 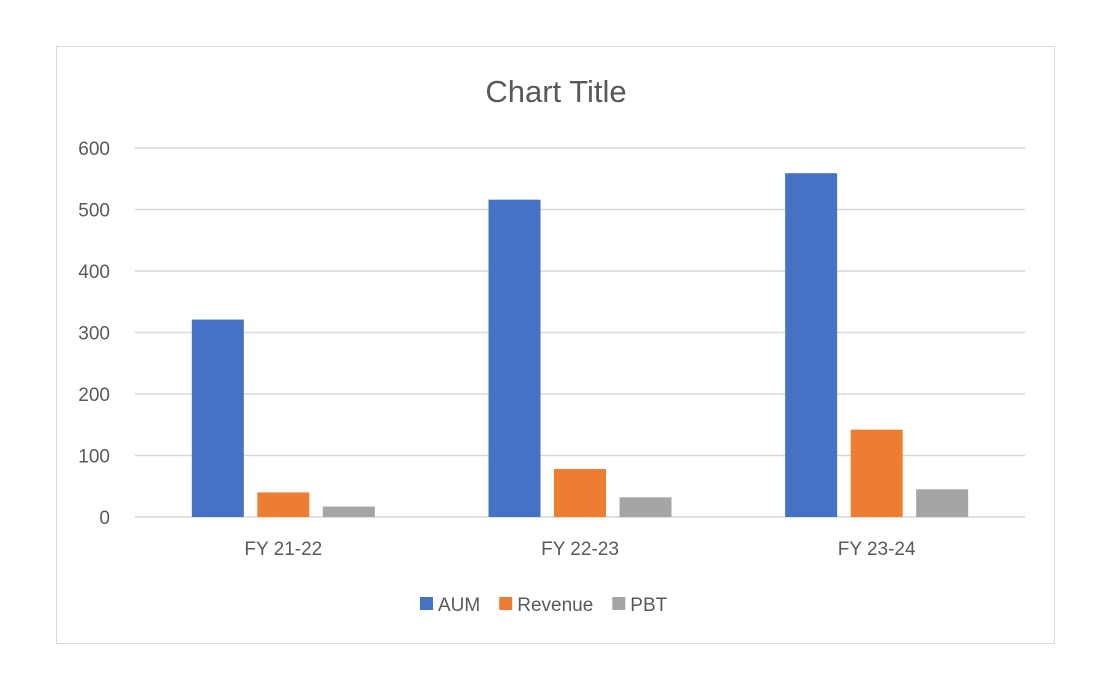 What do you see at coordinates (877, 549) in the screenshot?
I see `x-tick-label: FY 23-24` at bounding box center [877, 549].